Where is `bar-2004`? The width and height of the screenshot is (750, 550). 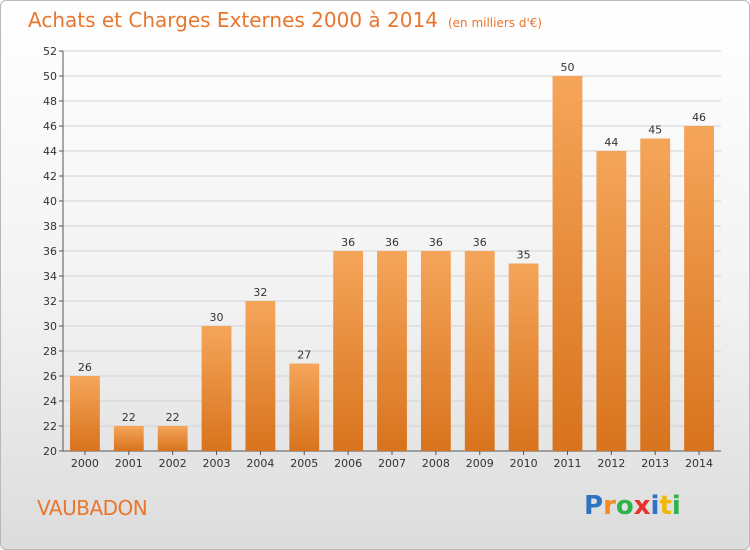 bar-2004 is located at coordinates (260, 376).